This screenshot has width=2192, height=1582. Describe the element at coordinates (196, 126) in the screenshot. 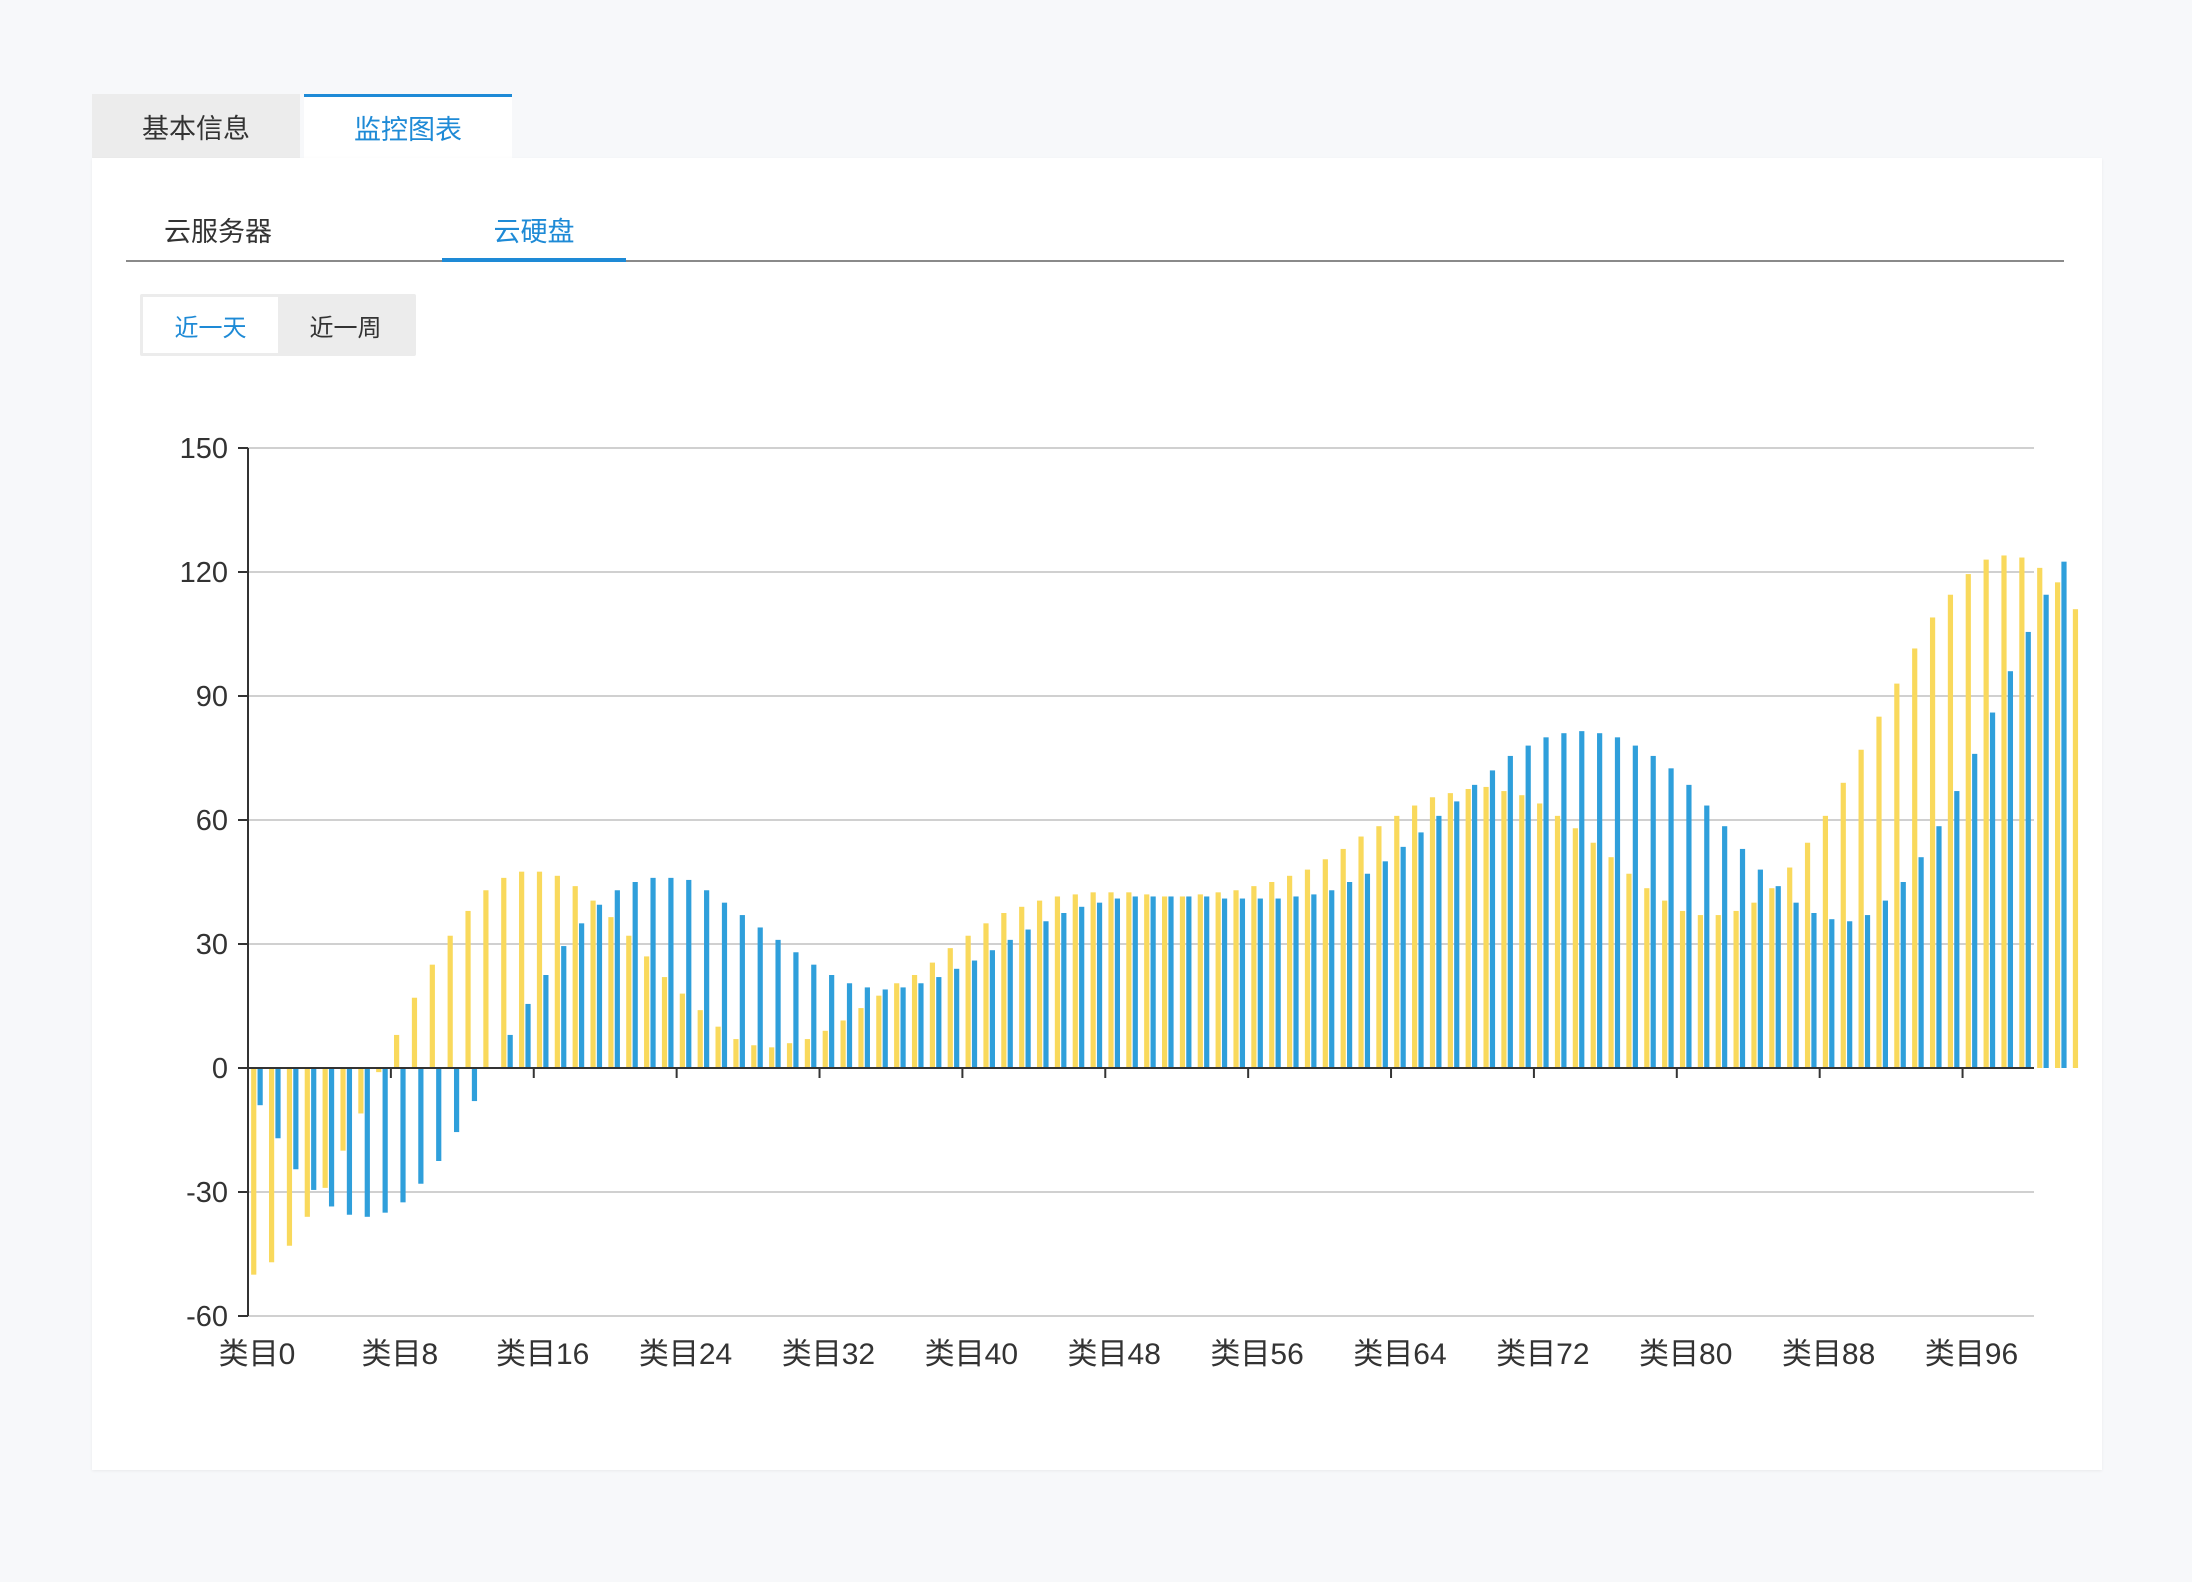

I see `tab-basic-info: 基本信息` at that location.